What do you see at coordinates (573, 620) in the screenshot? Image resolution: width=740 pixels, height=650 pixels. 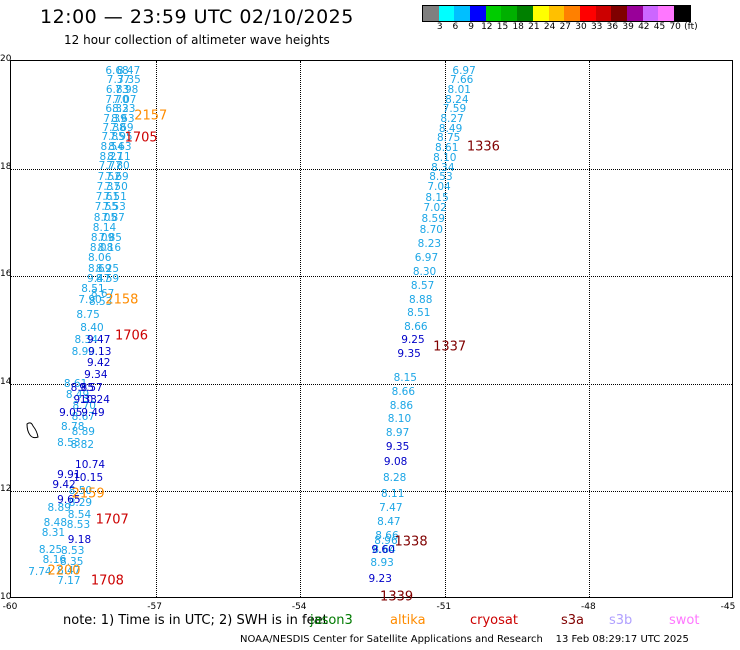 I see `satellite-legend-s3a: s3a` at bounding box center [573, 620].